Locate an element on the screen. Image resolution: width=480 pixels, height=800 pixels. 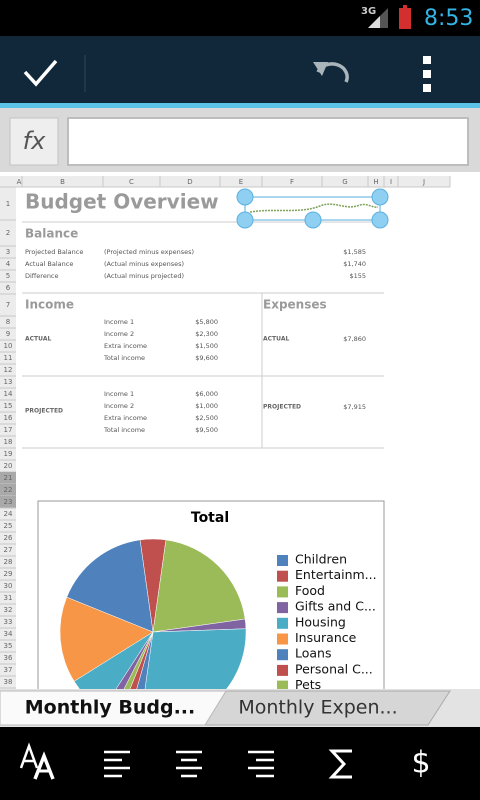
balance-label: Actual Balance is located at coordinates (49, 264).